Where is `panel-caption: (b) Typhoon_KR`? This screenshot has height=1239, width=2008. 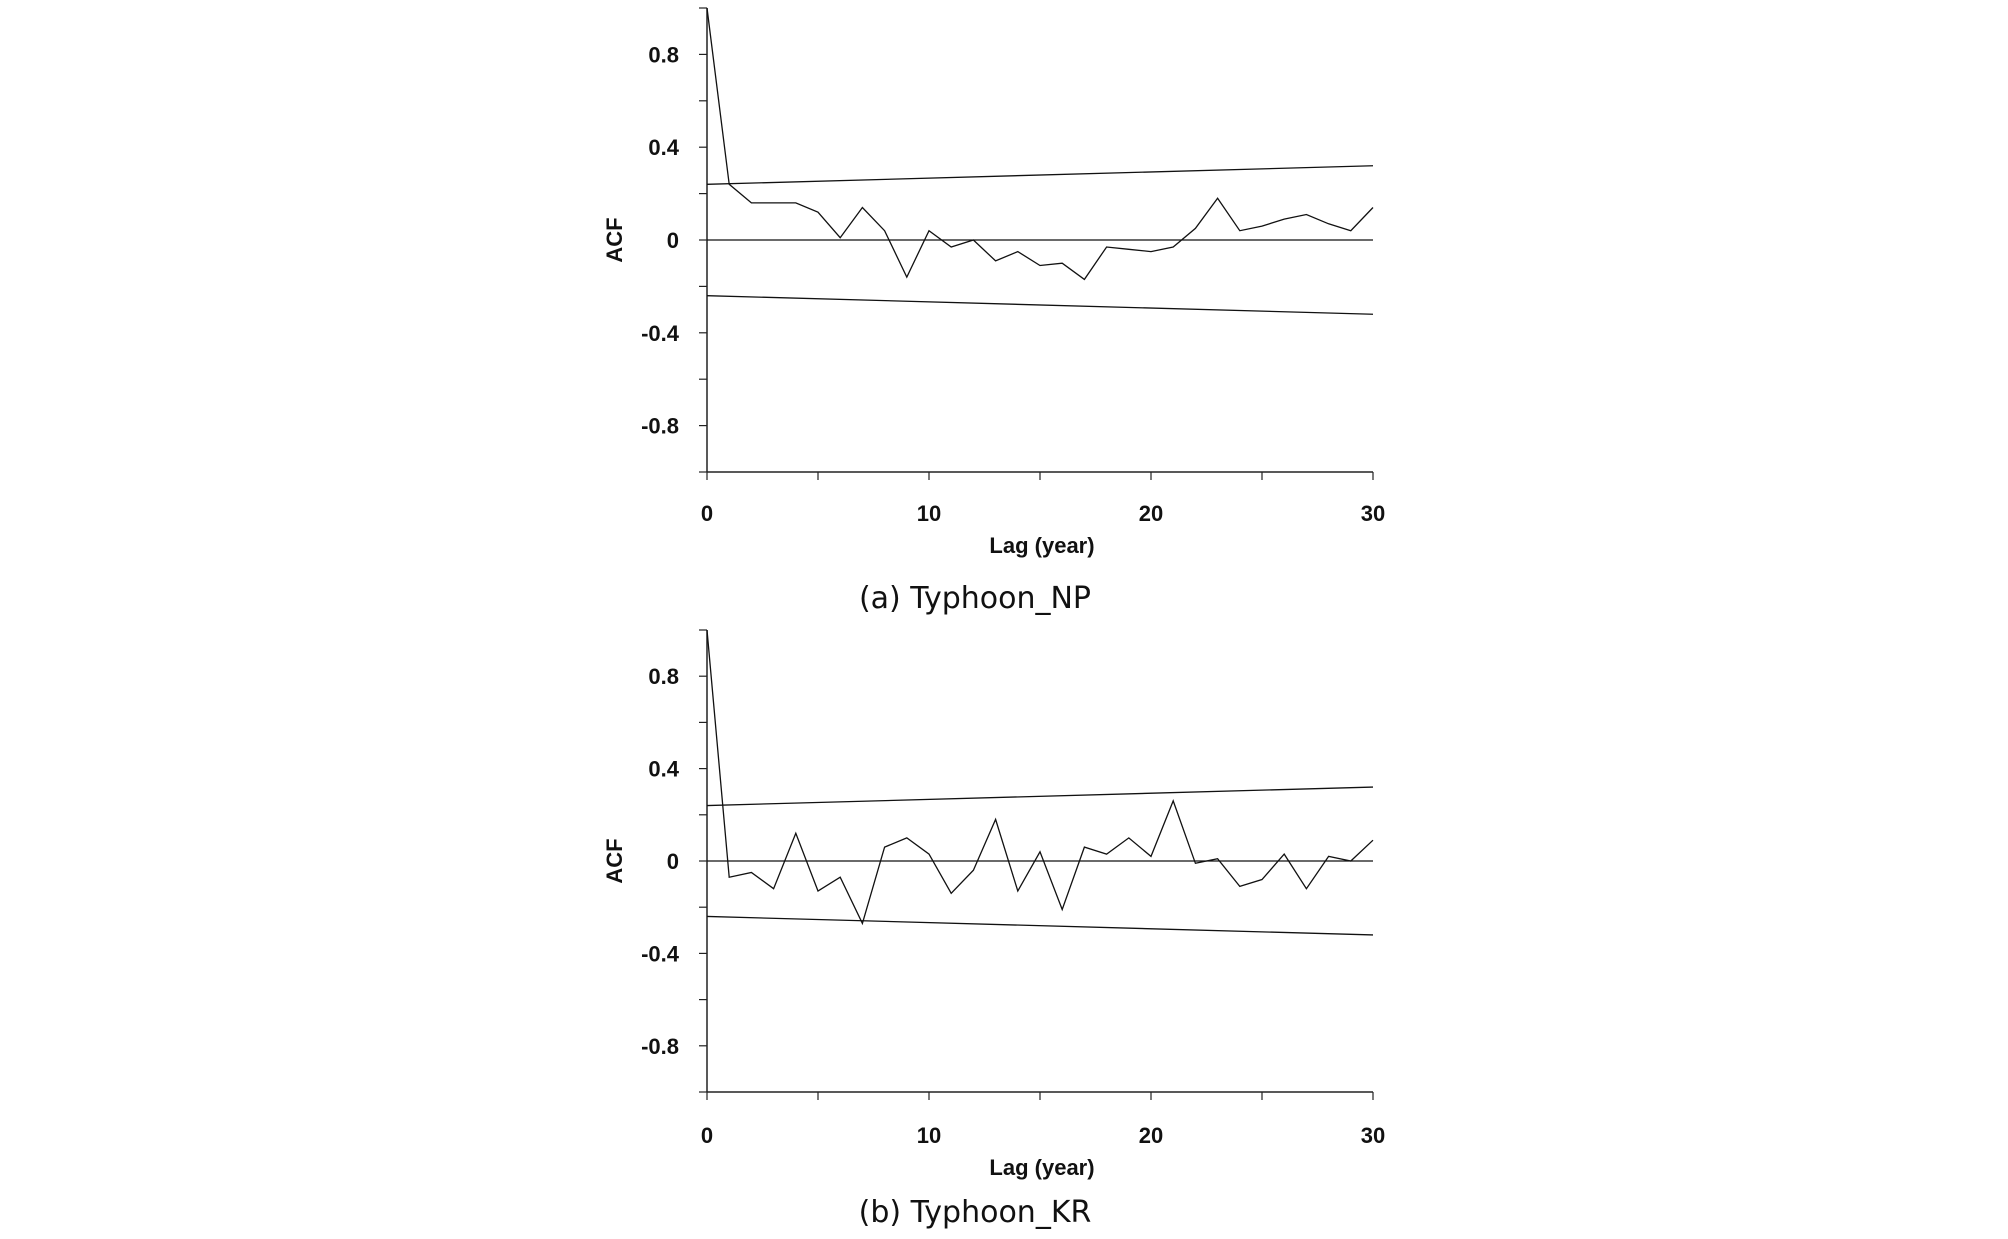
panel-caption: (b) Typhoon_KR is located at coordinates (975, 1212).